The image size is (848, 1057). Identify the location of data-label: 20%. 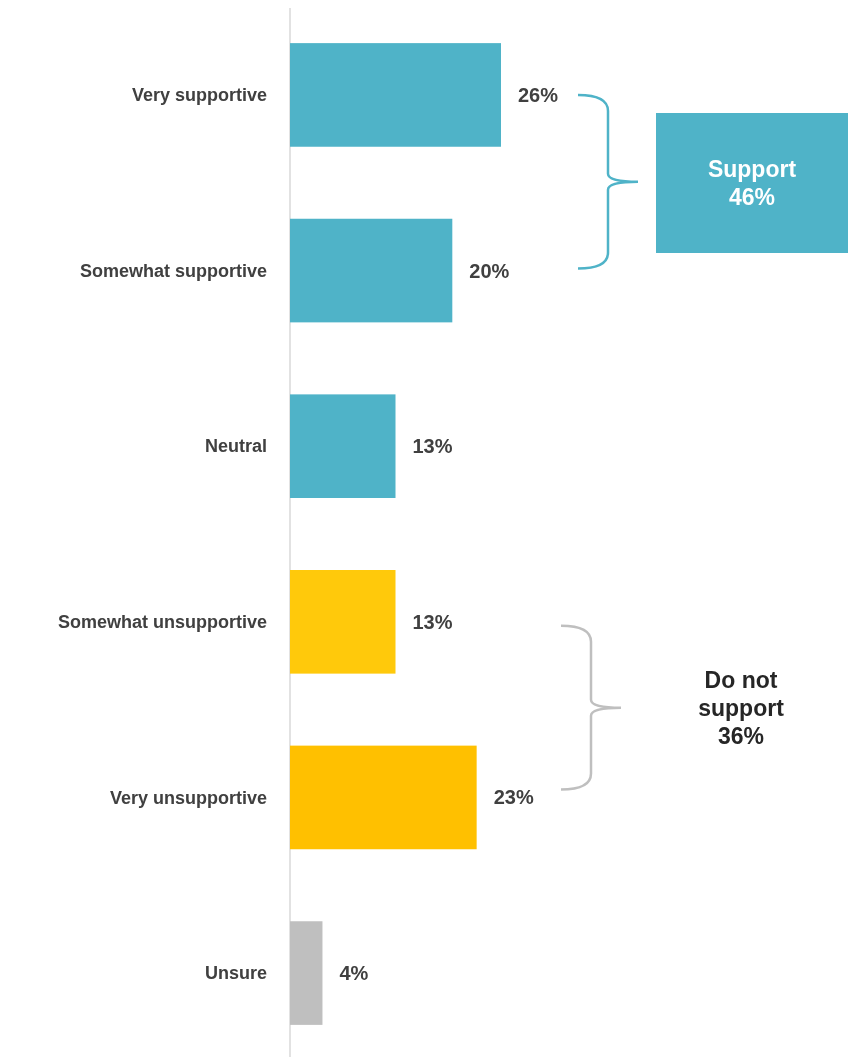
(489, 270).